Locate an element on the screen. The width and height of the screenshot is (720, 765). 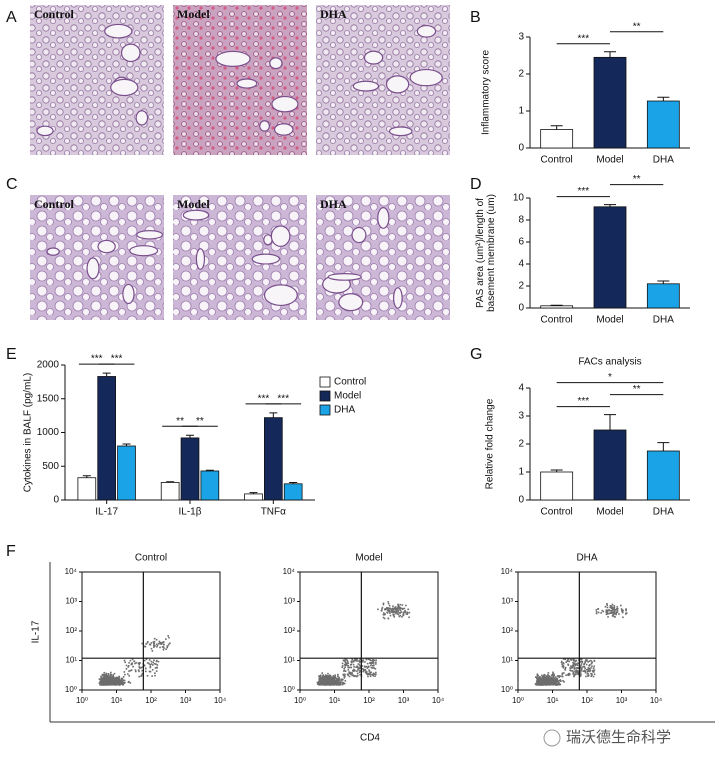
significance-label: ** is located at coordinates (637, 26).